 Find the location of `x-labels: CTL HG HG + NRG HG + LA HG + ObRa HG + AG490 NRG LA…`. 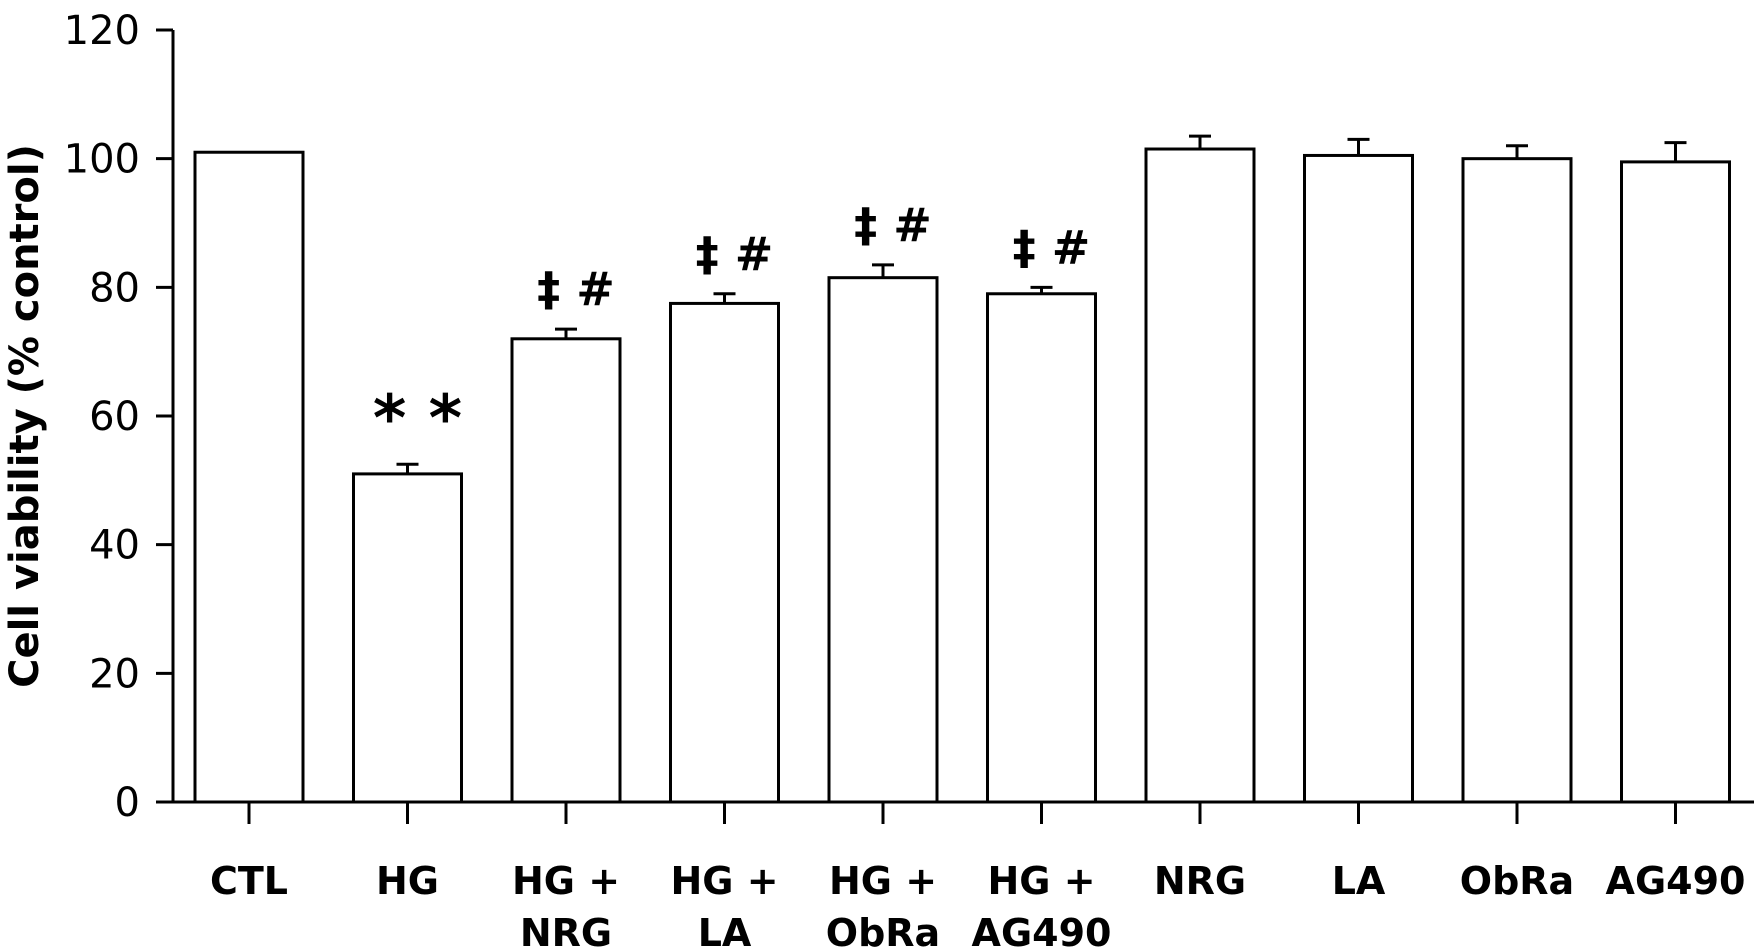

x-labels: CTL HG HG + NRG HG + LA HG + ObRa HG + AG490 NRG LA… is located at coordinates (977, 905).